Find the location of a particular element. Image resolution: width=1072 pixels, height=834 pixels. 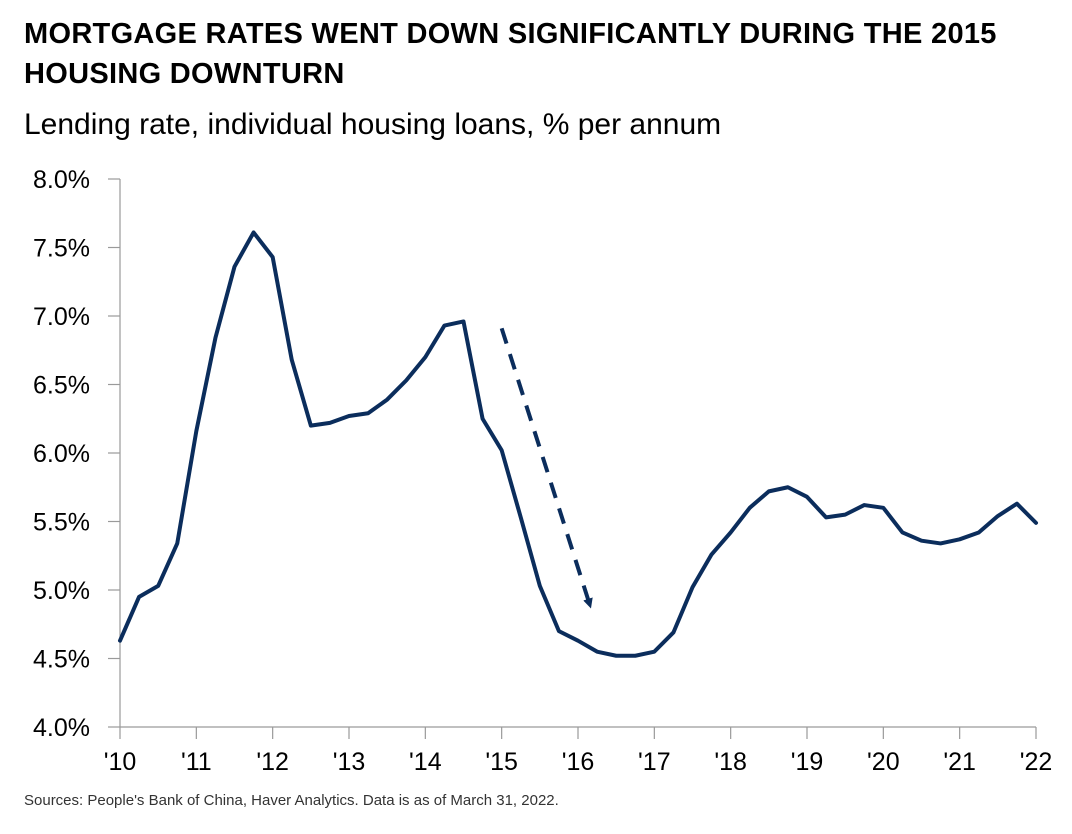

x-tick-label: '15 is located at coordinates (501, 762).